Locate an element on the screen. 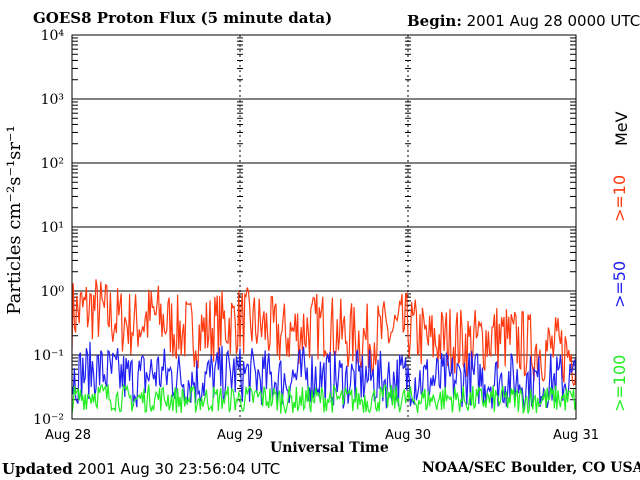 The width and height of the screenshot is (640, 480). begin-time: Begin: 2001 Aug 28 0000 UTC is located at coordinates (523, 21).